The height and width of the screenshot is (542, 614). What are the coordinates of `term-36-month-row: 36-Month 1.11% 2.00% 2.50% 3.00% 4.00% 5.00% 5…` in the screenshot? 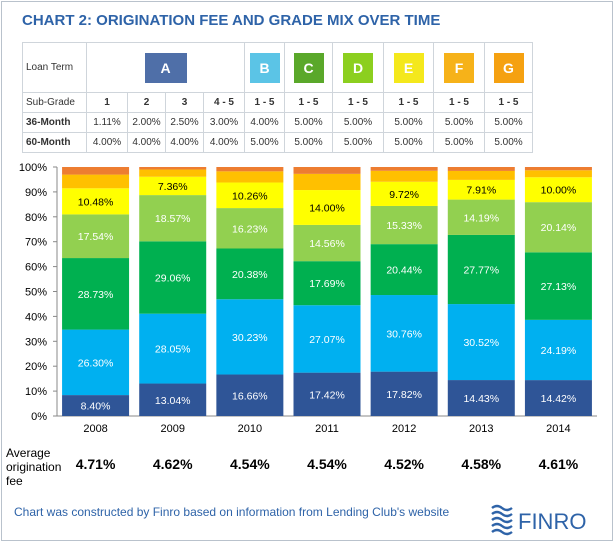 It's located at (277, 122).